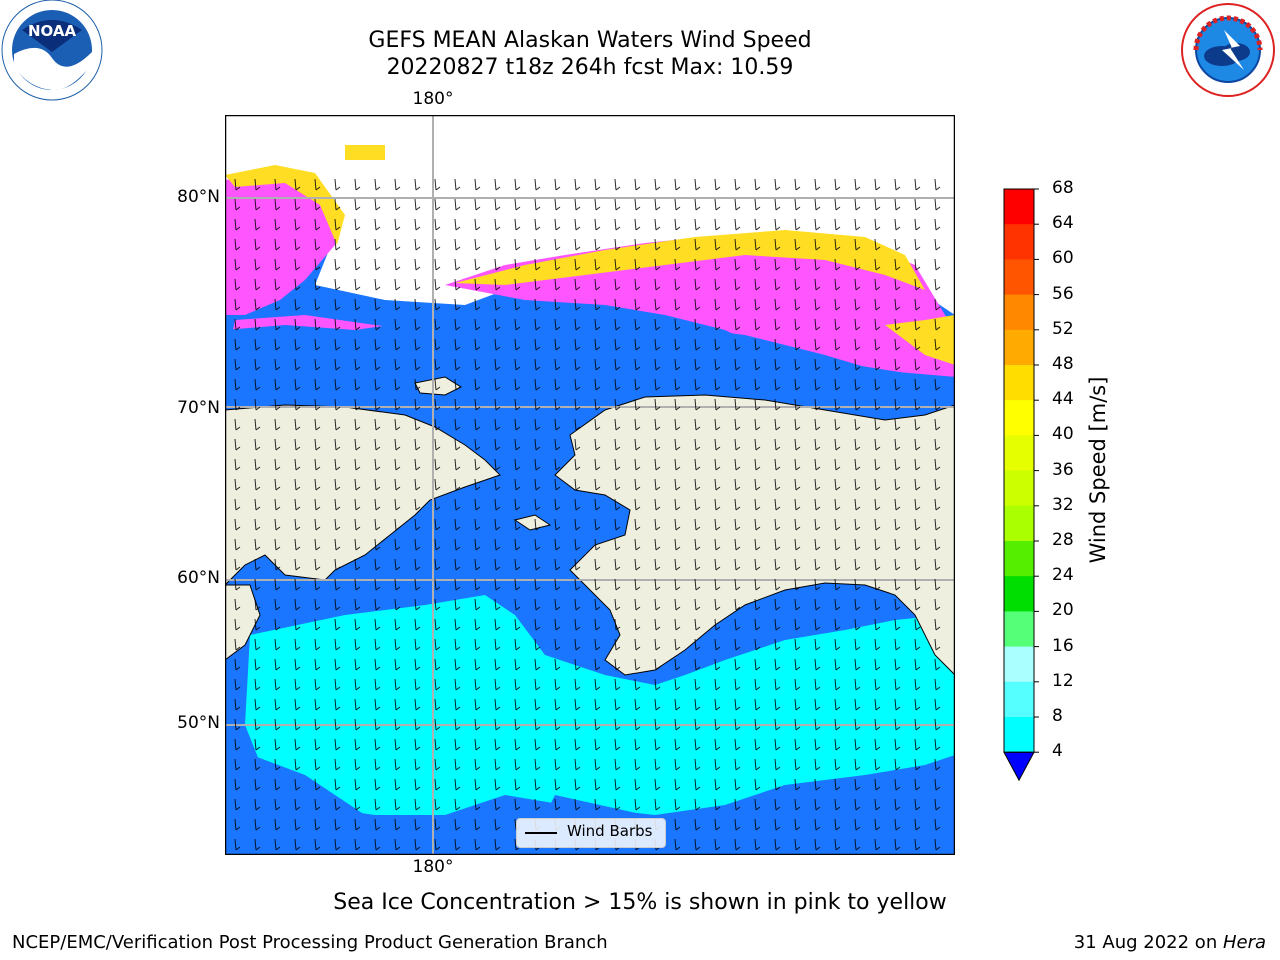  I want to click on colorbar-tick-label: 48, so click(1063, 364).